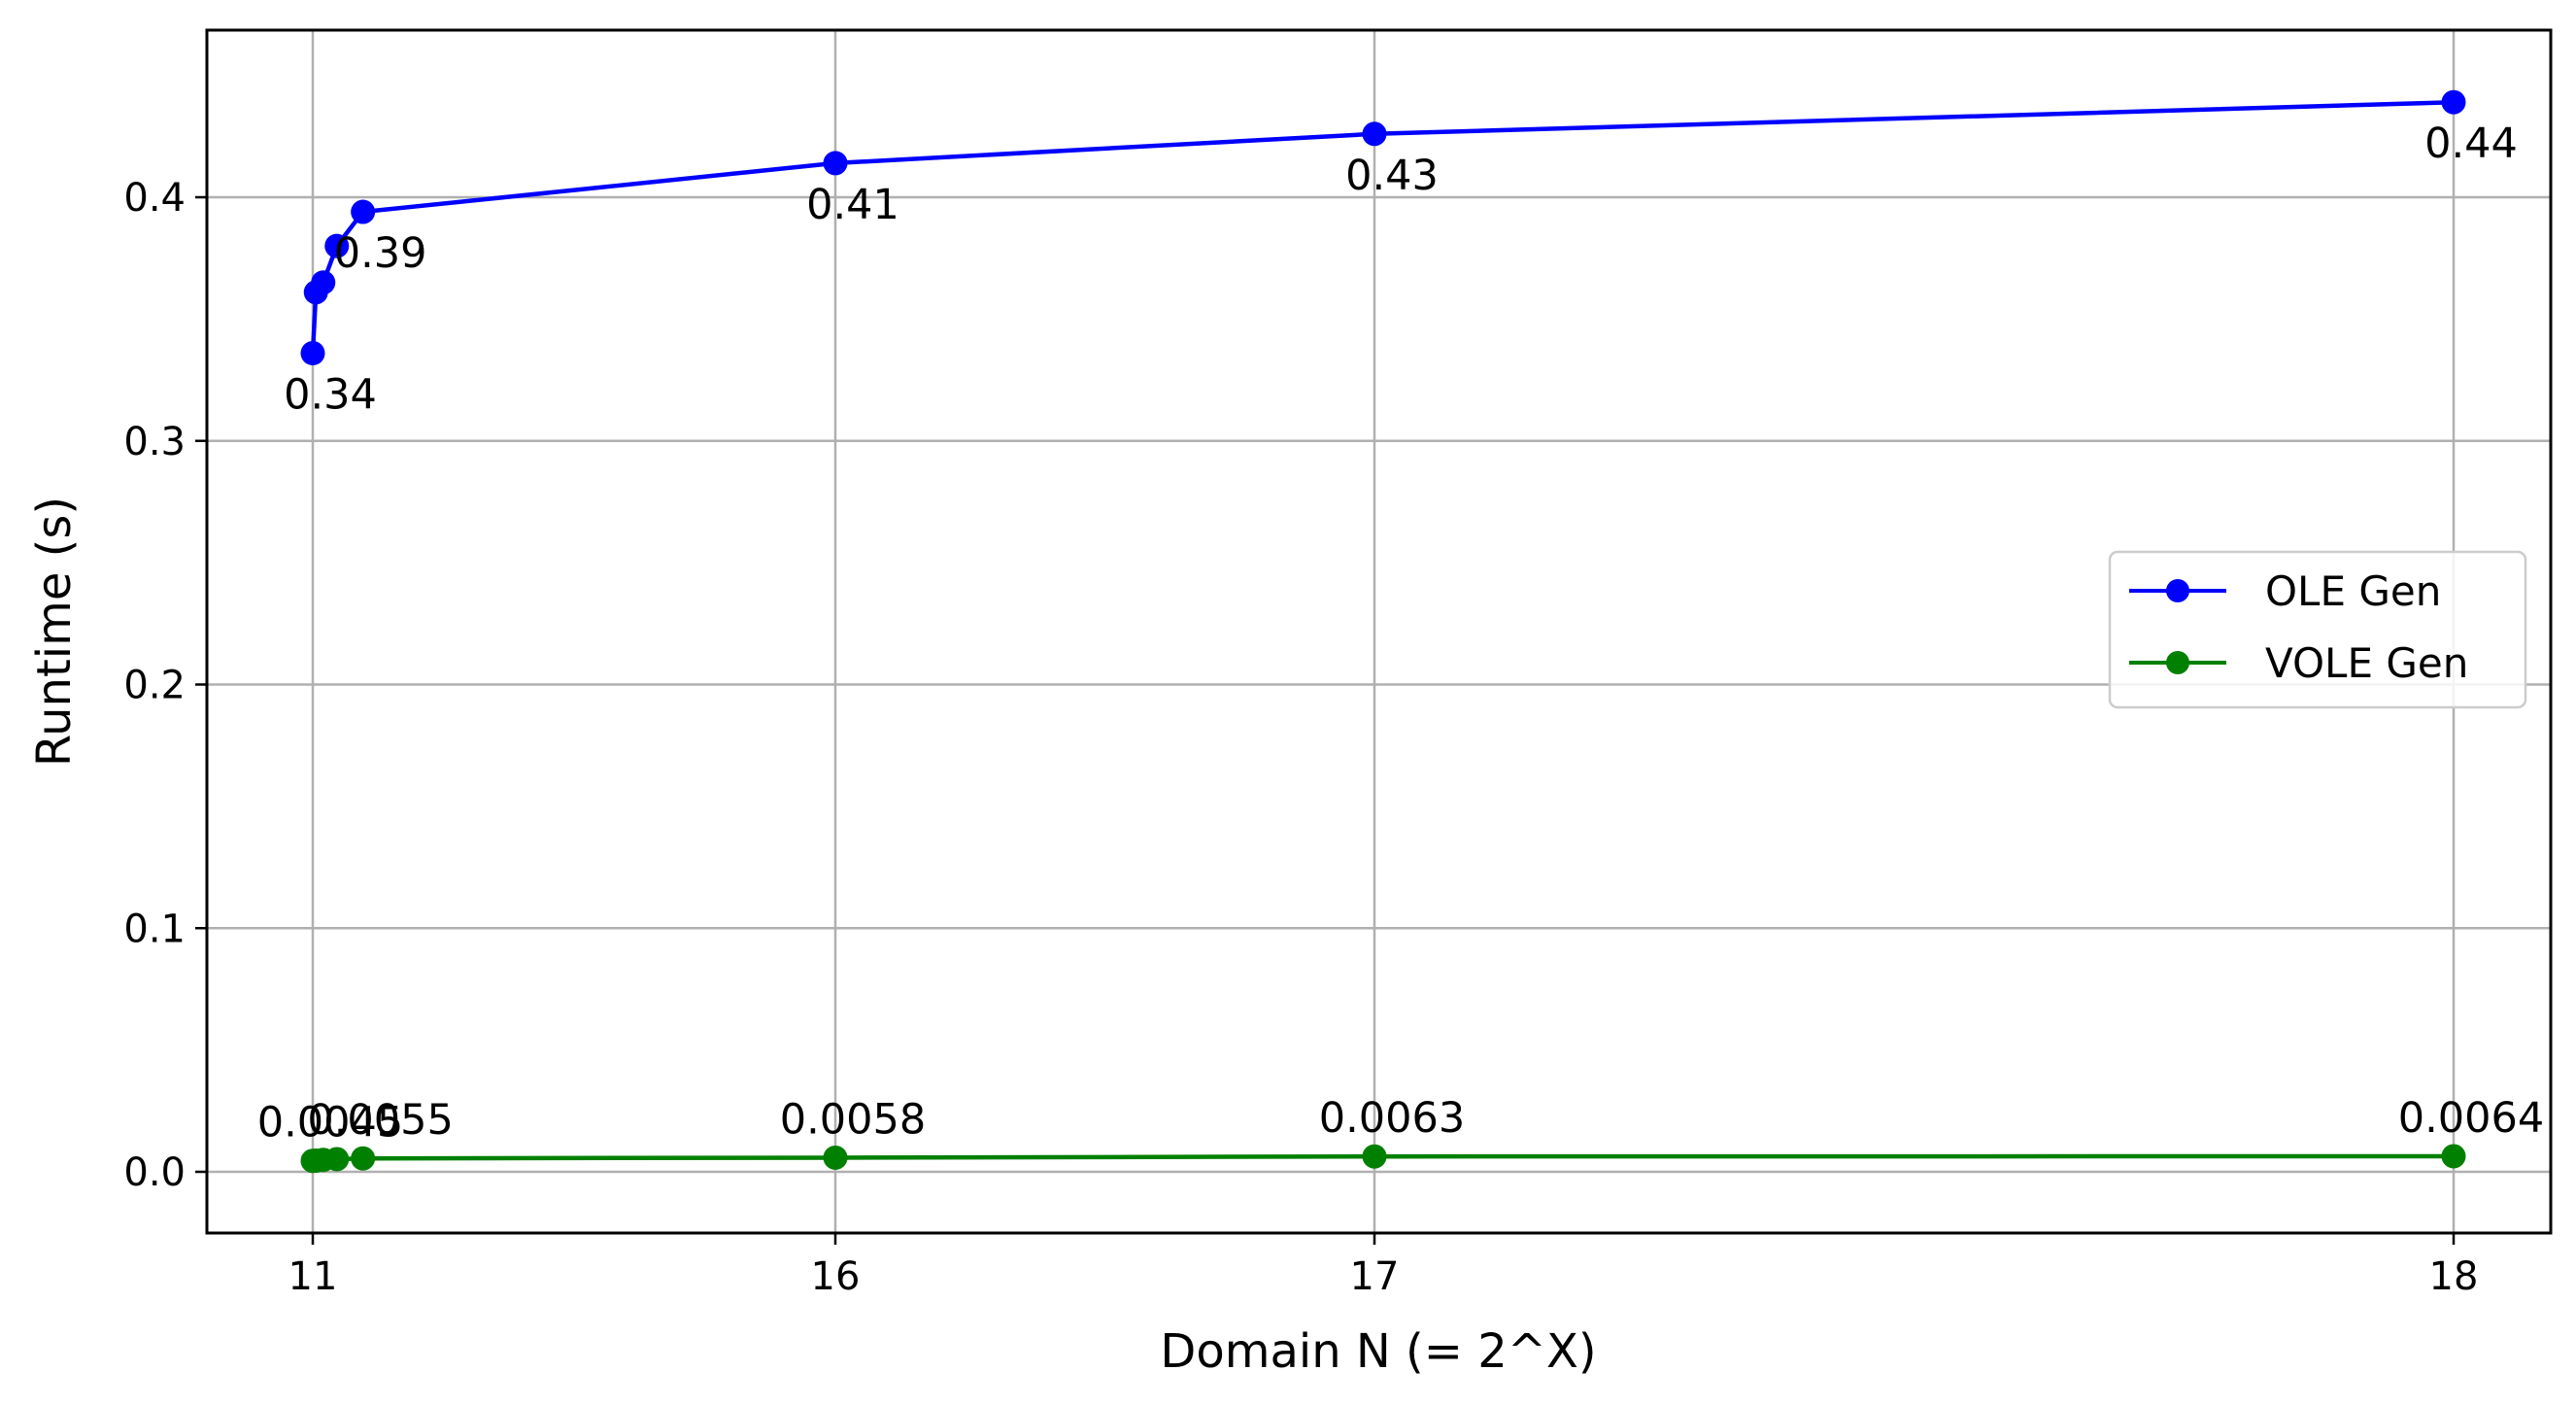 Image resolution: width=2576 pixels, height=1405 pixels. What do you see at coordinates (1392, 176) in the screenshot?
I see `data-label-ole-gen: 0.43` at bounding box center [1392, 176].